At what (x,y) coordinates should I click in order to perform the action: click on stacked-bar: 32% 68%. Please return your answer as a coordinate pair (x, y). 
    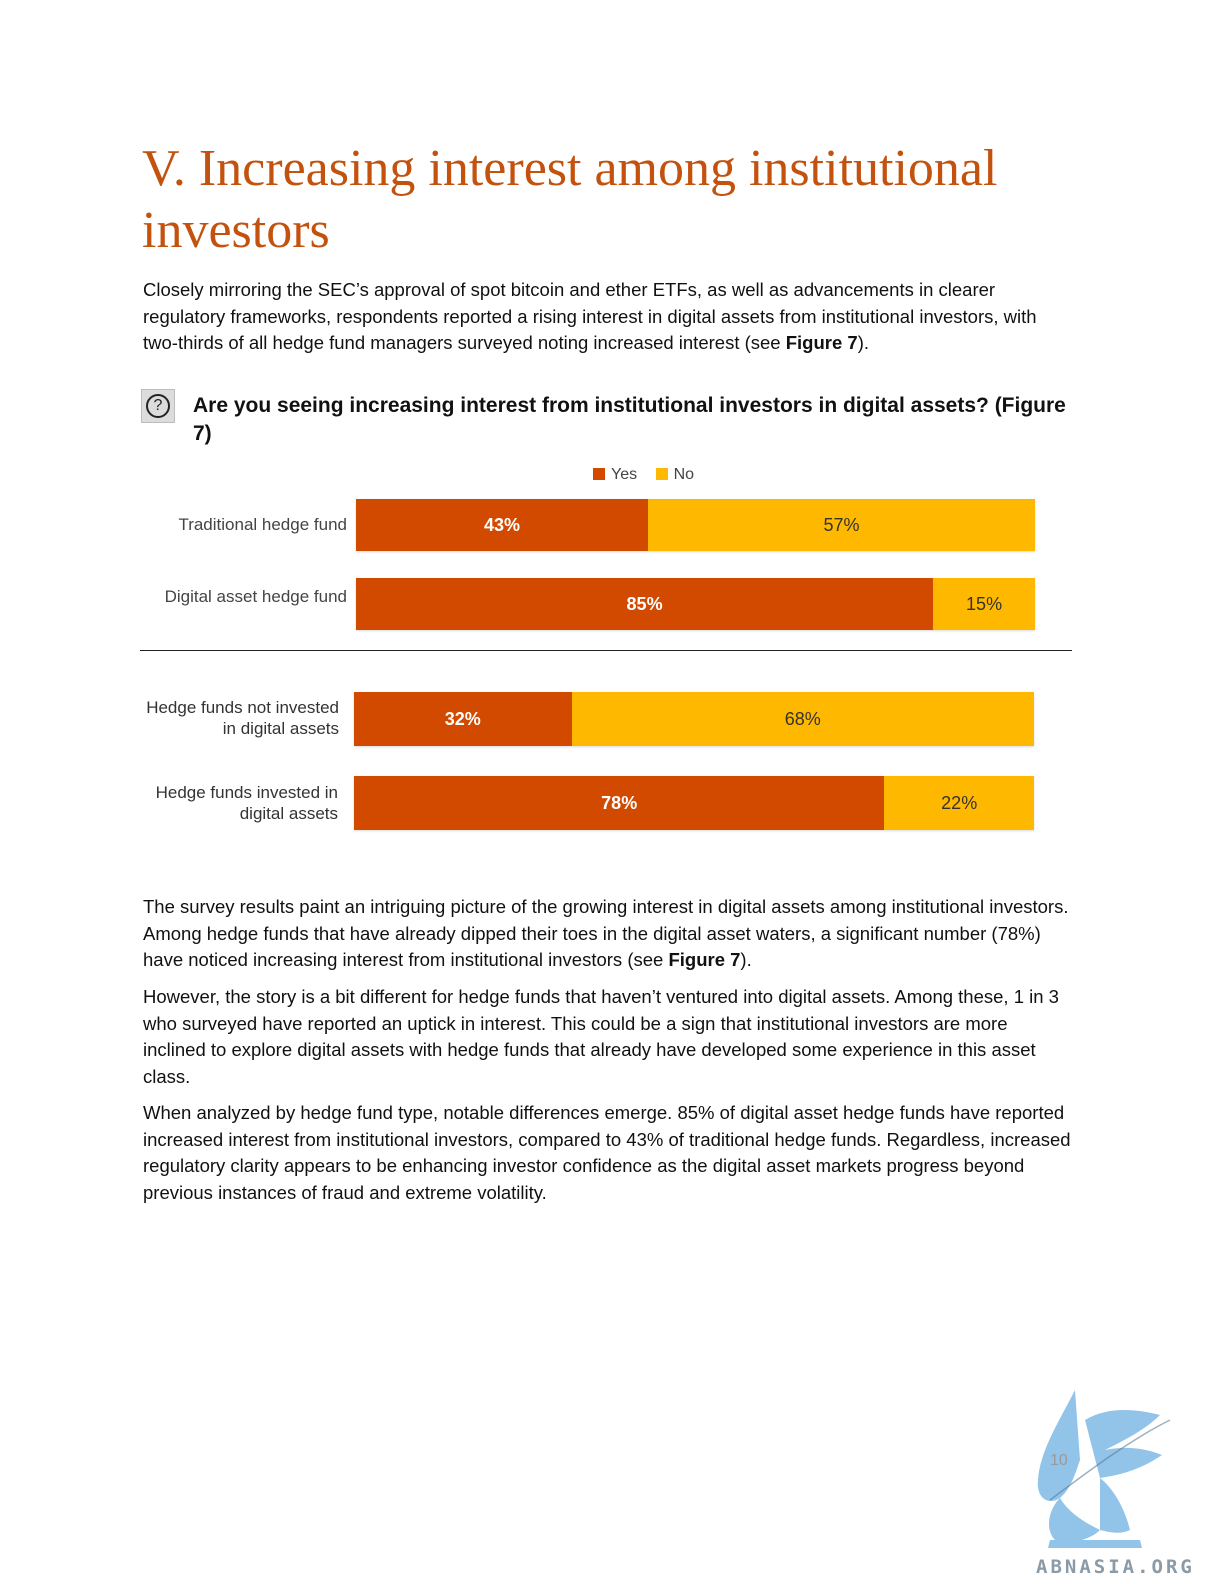
    Looking at the image, I should click on (694, 719).